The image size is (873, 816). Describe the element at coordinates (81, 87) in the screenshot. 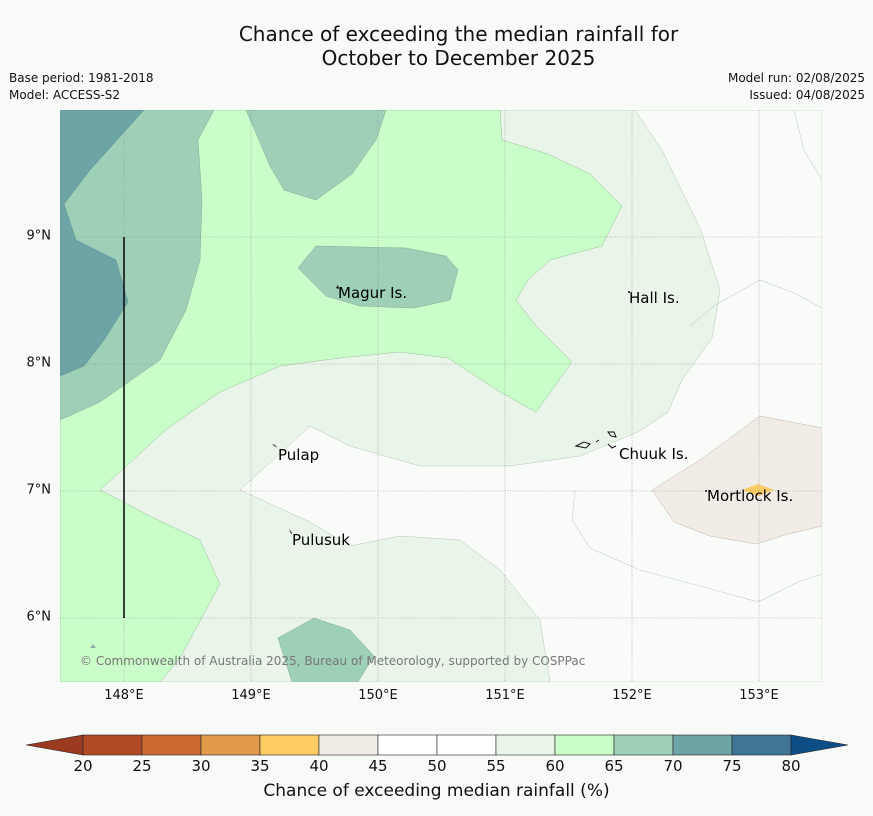

I see `meta-left: Base period: 1981-2018 Model: ACCESS-S2` at that location.